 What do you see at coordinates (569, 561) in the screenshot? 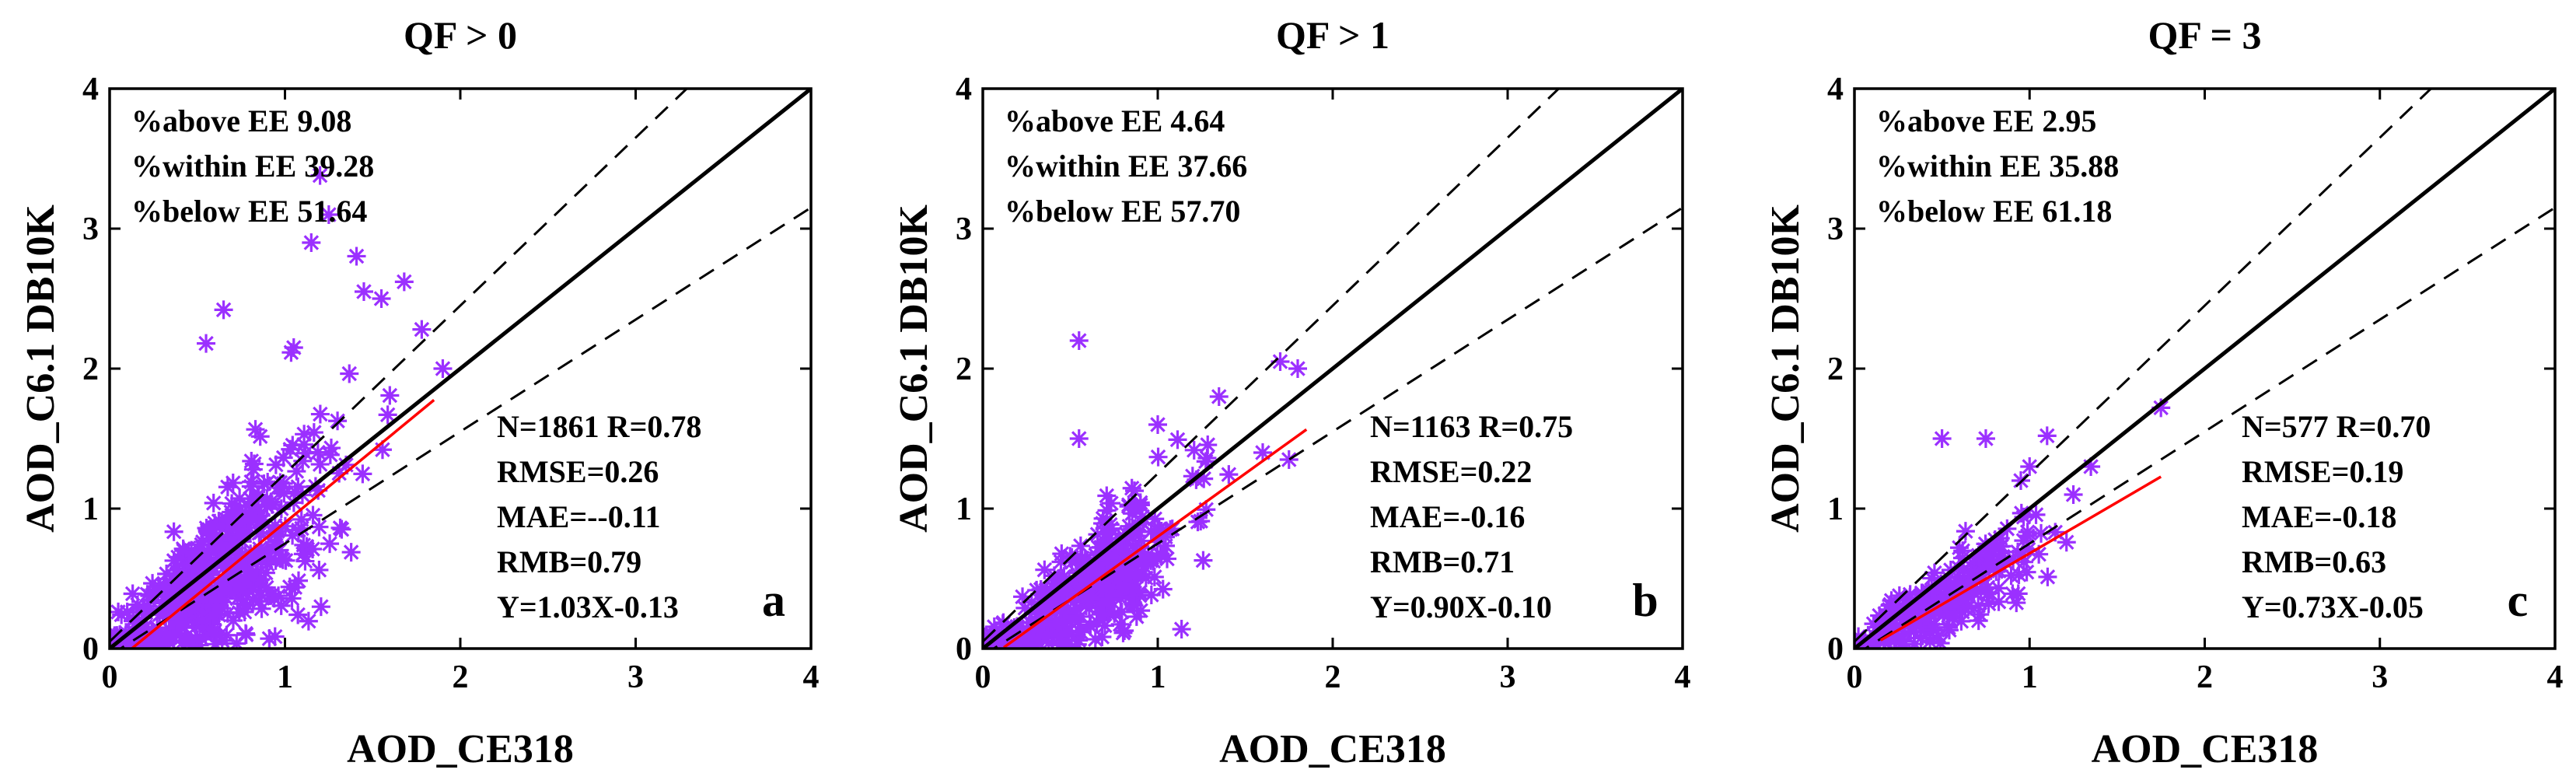
I see `fit-stat-text: RMB=0.79` at bounding box center [569, 561].